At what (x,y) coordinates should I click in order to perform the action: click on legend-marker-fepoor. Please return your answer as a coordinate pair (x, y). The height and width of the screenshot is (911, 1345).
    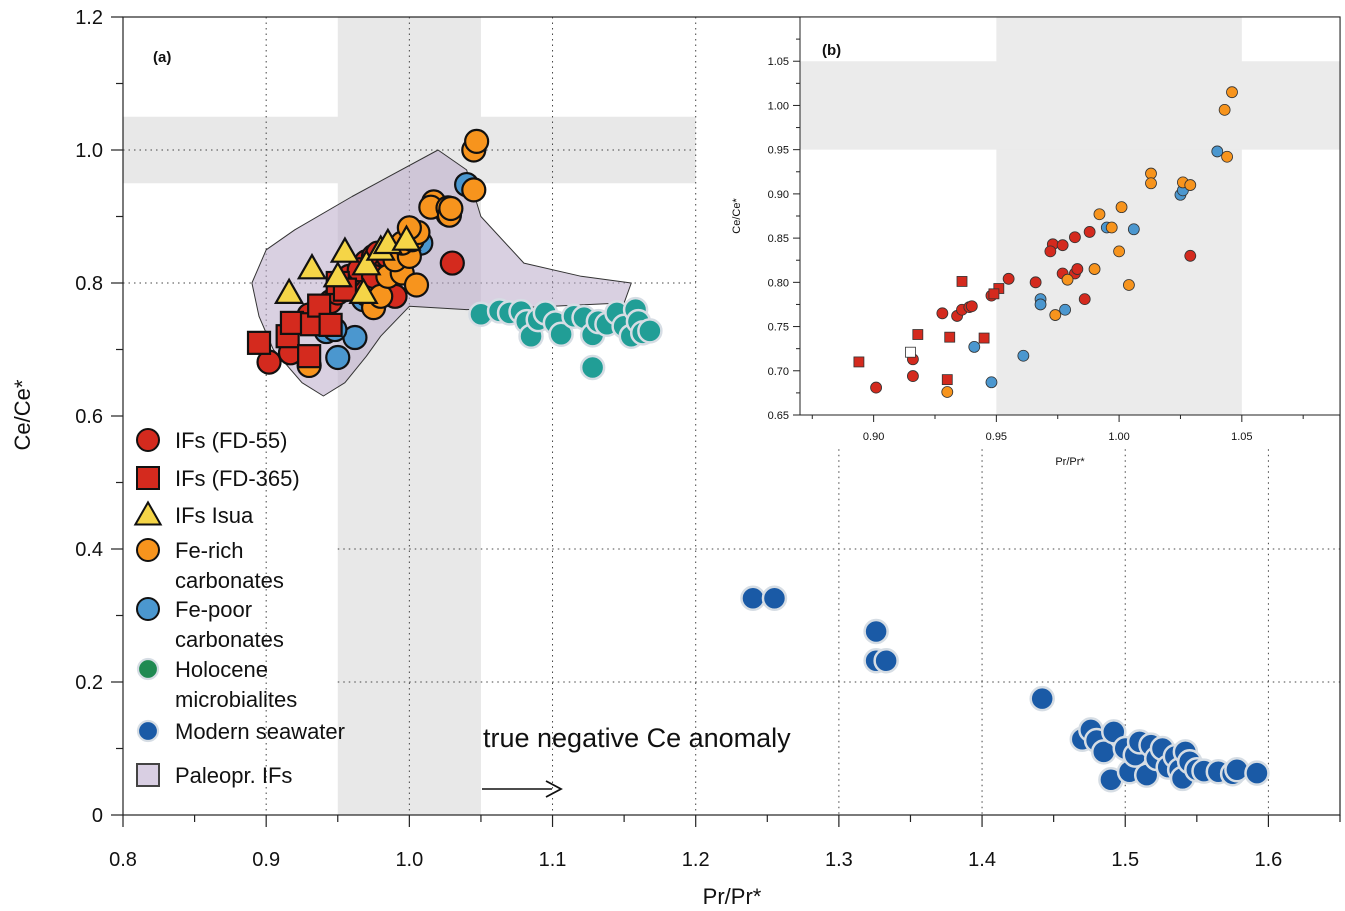
    Looking at the image, I should click on (148, 609).